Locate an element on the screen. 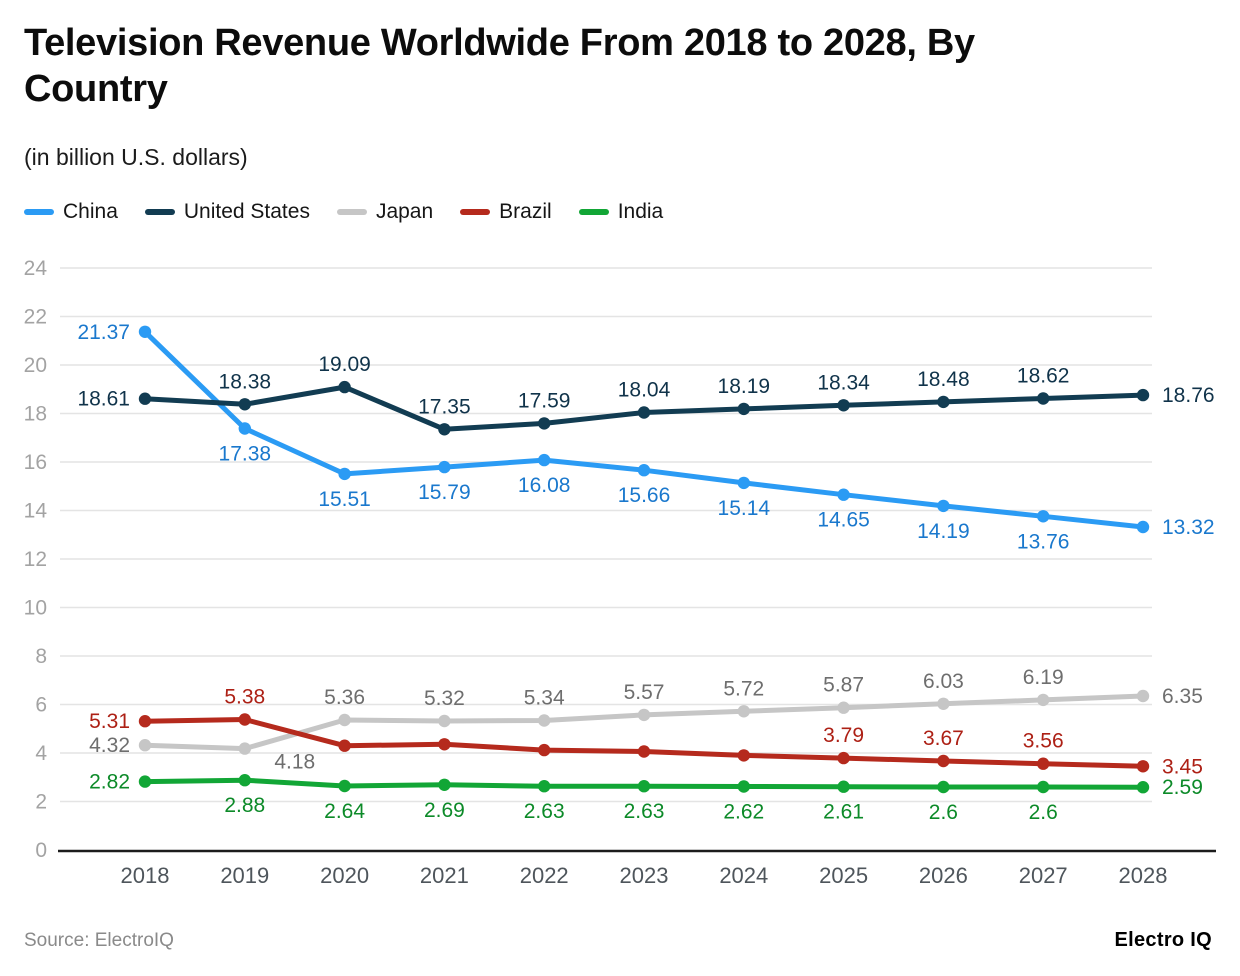 Image resolution: width=1240 pixels, height=976 pixels. legend-label-japan: Japan is located at coordinates (404, 211).